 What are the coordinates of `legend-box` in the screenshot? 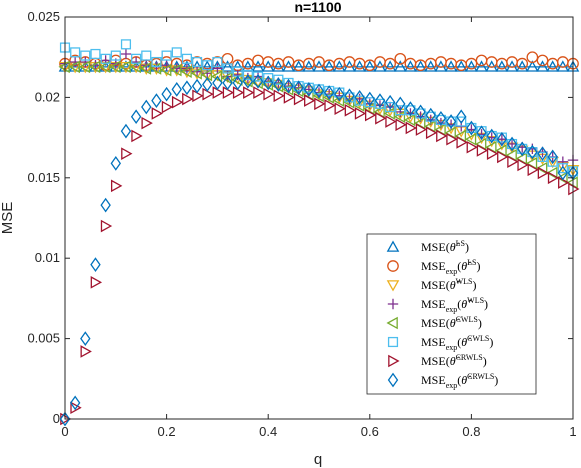 It's located at (451, 314).